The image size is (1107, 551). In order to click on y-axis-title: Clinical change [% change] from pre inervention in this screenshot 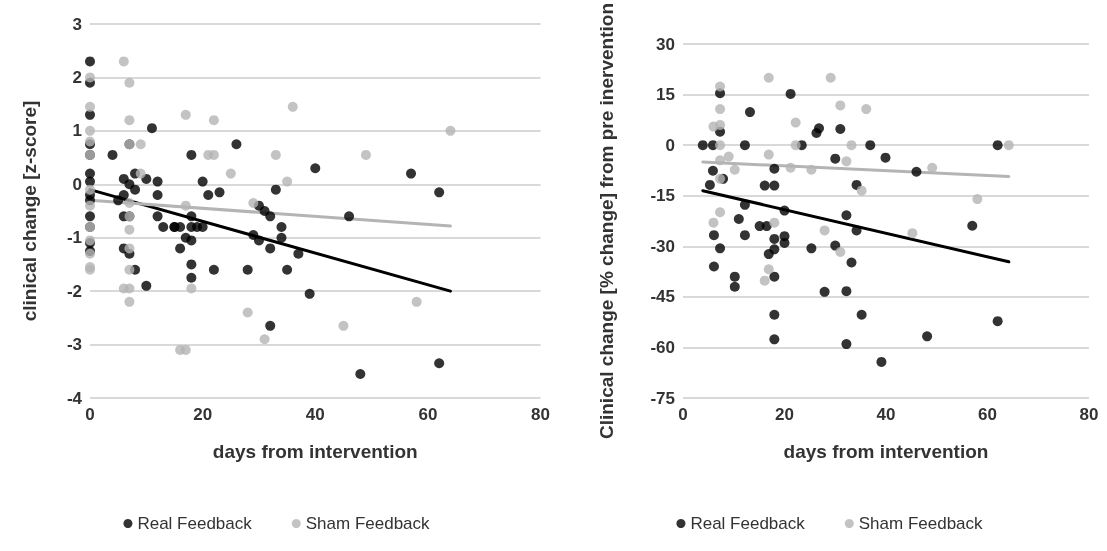, I will do `click(606, 221)`.